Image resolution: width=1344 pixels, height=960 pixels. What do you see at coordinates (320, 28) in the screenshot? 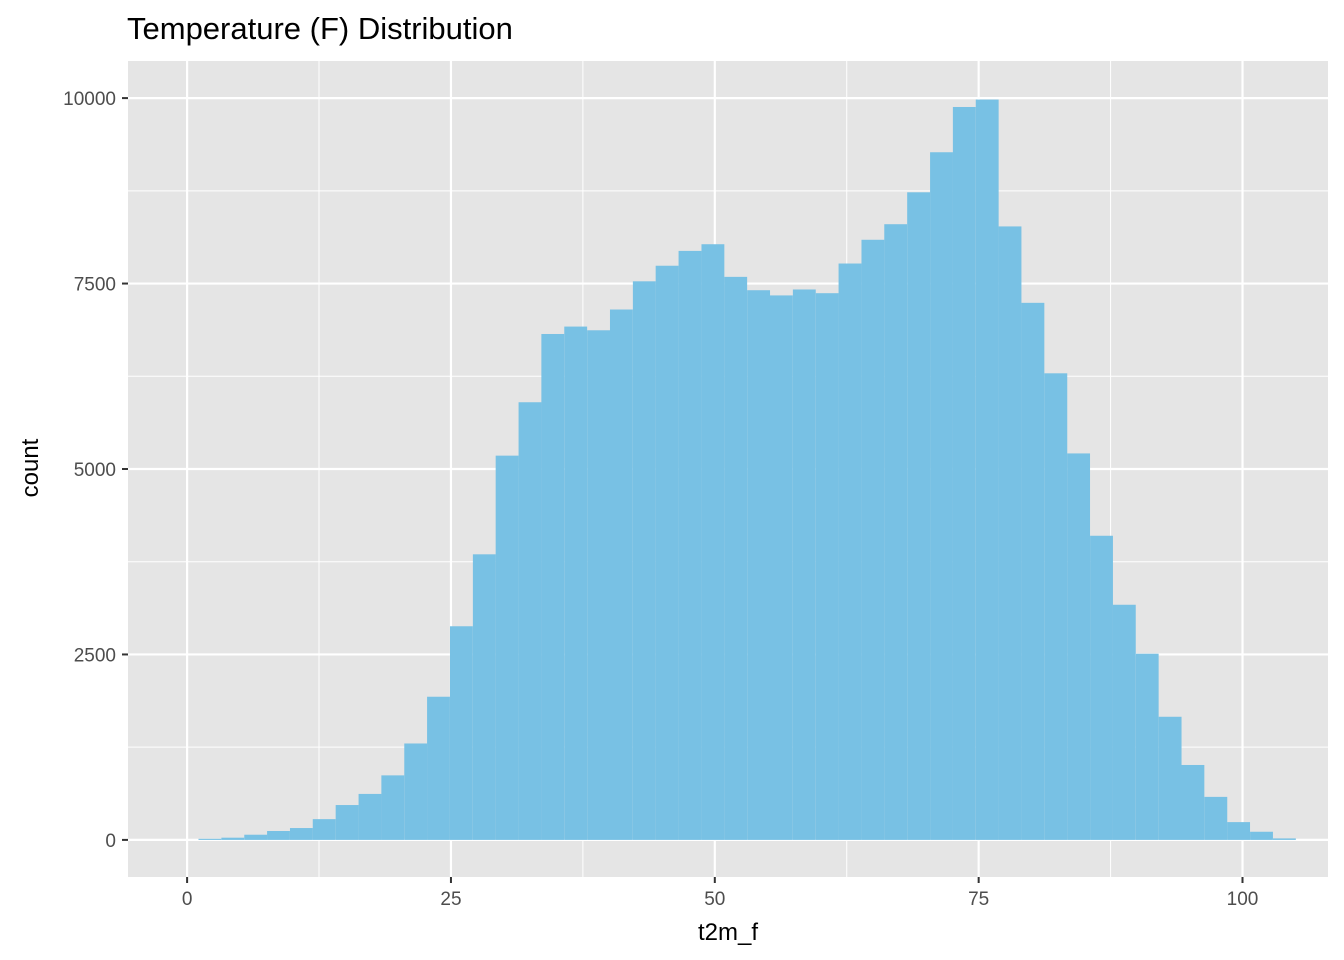
I see `chart-title: Temperature (F) Distribution` at bounding box center [320, 28].